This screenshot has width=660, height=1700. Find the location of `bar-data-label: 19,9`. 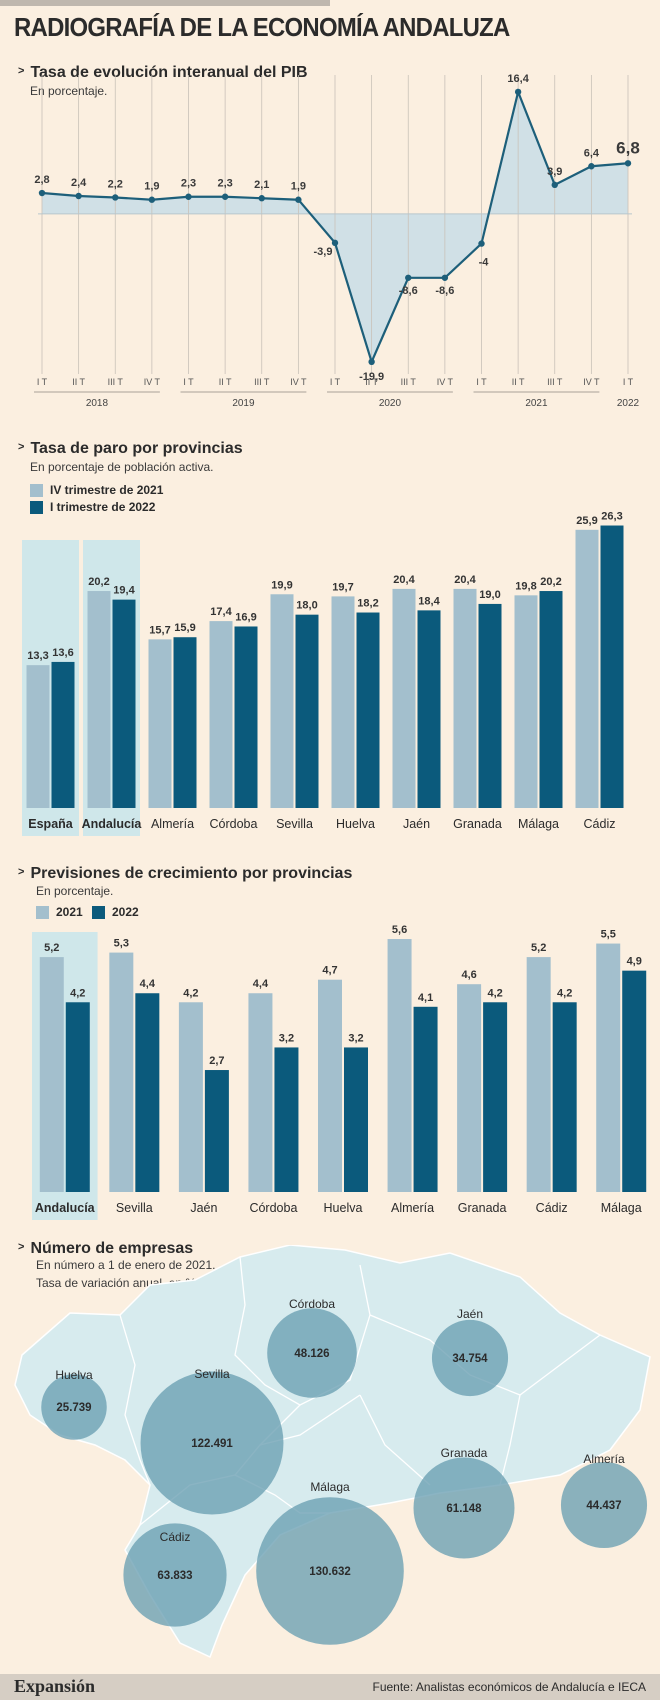

bar-data-label: 19,9 is located at coordinates (281, 585).